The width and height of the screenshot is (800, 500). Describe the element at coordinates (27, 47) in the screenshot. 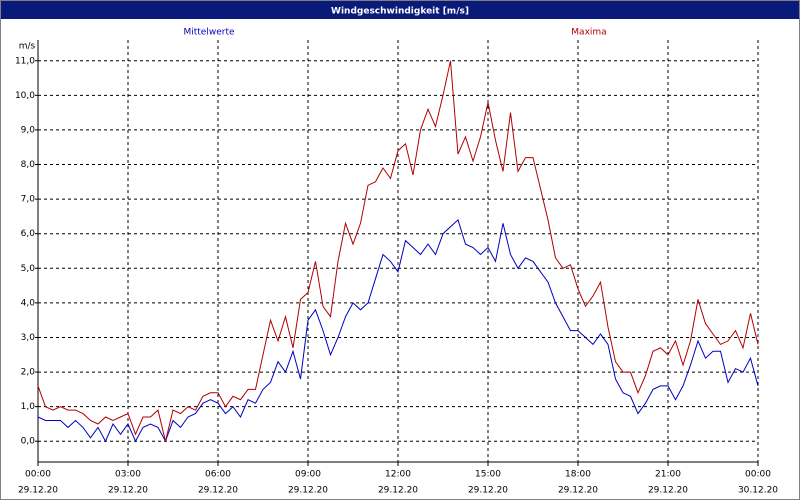

I see `y-axis-unit: m/s` at that location.